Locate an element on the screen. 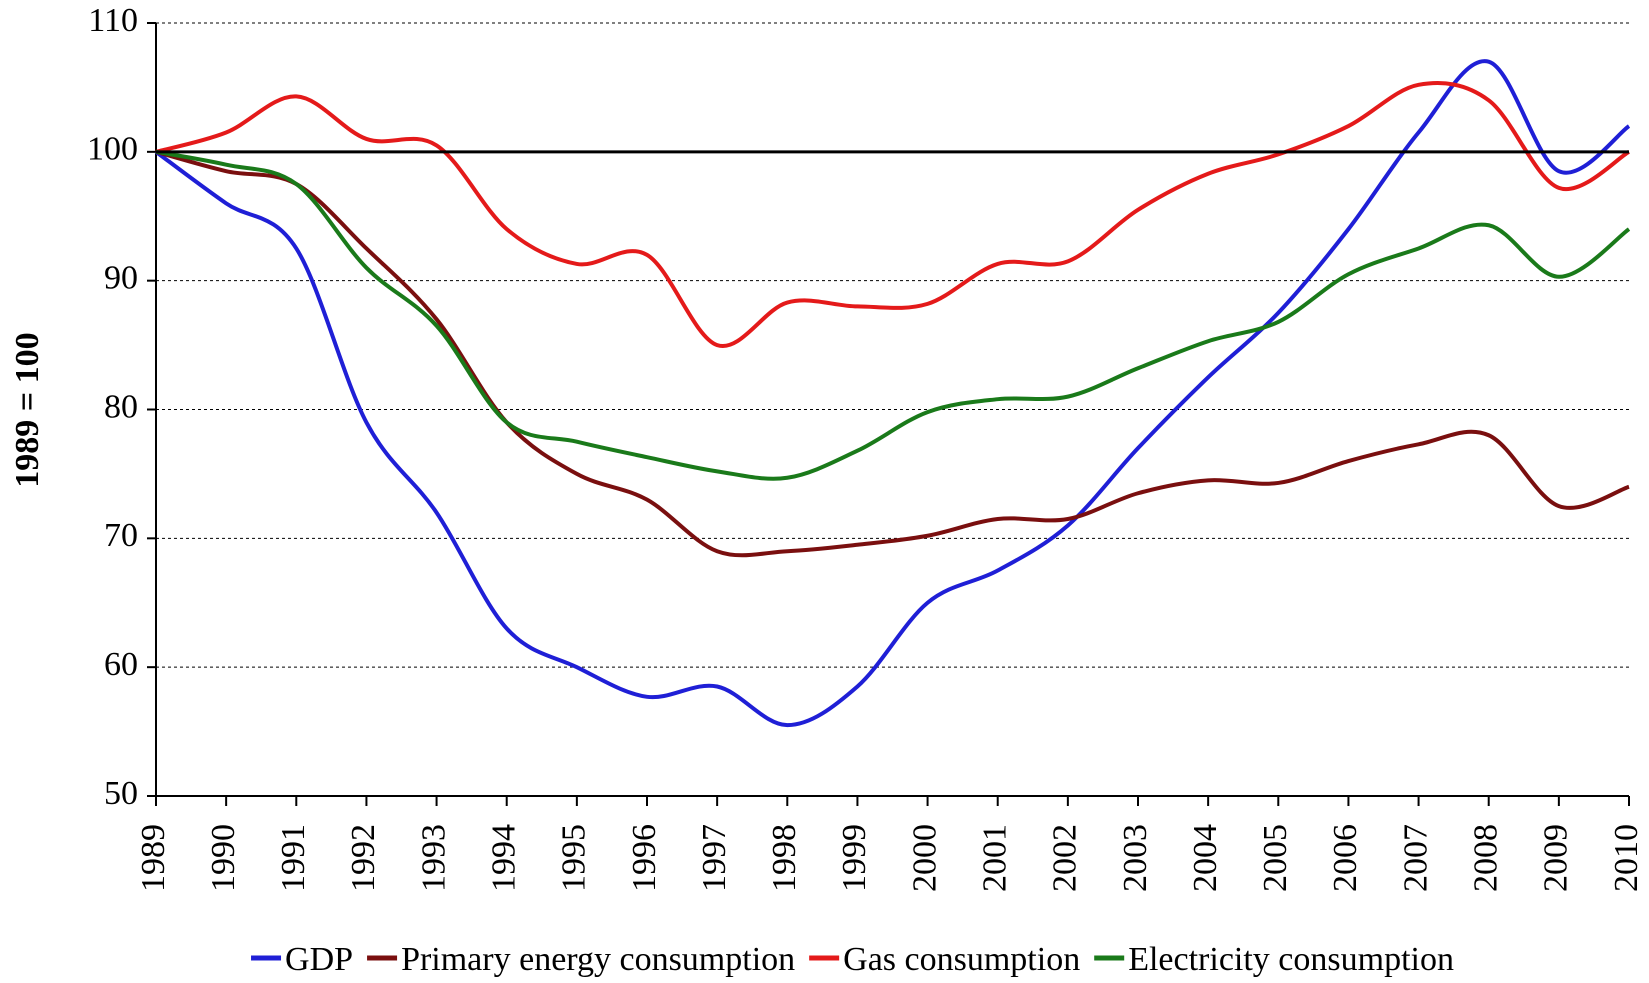 The width and height of the screenshot is (1649, 983). x-tick-label: 1992 is located at coordinates (363, 858).